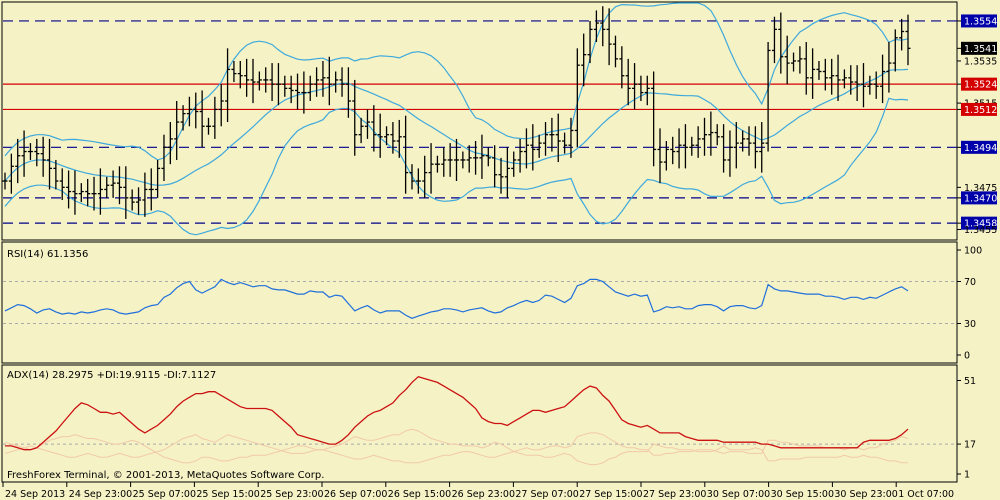 The width and height of the screenshot is (1000, 500). Describe the element at coordinates (419, 494) in the screenshot. I see `time-tick-label: 26 Sep 15:00` at that location.